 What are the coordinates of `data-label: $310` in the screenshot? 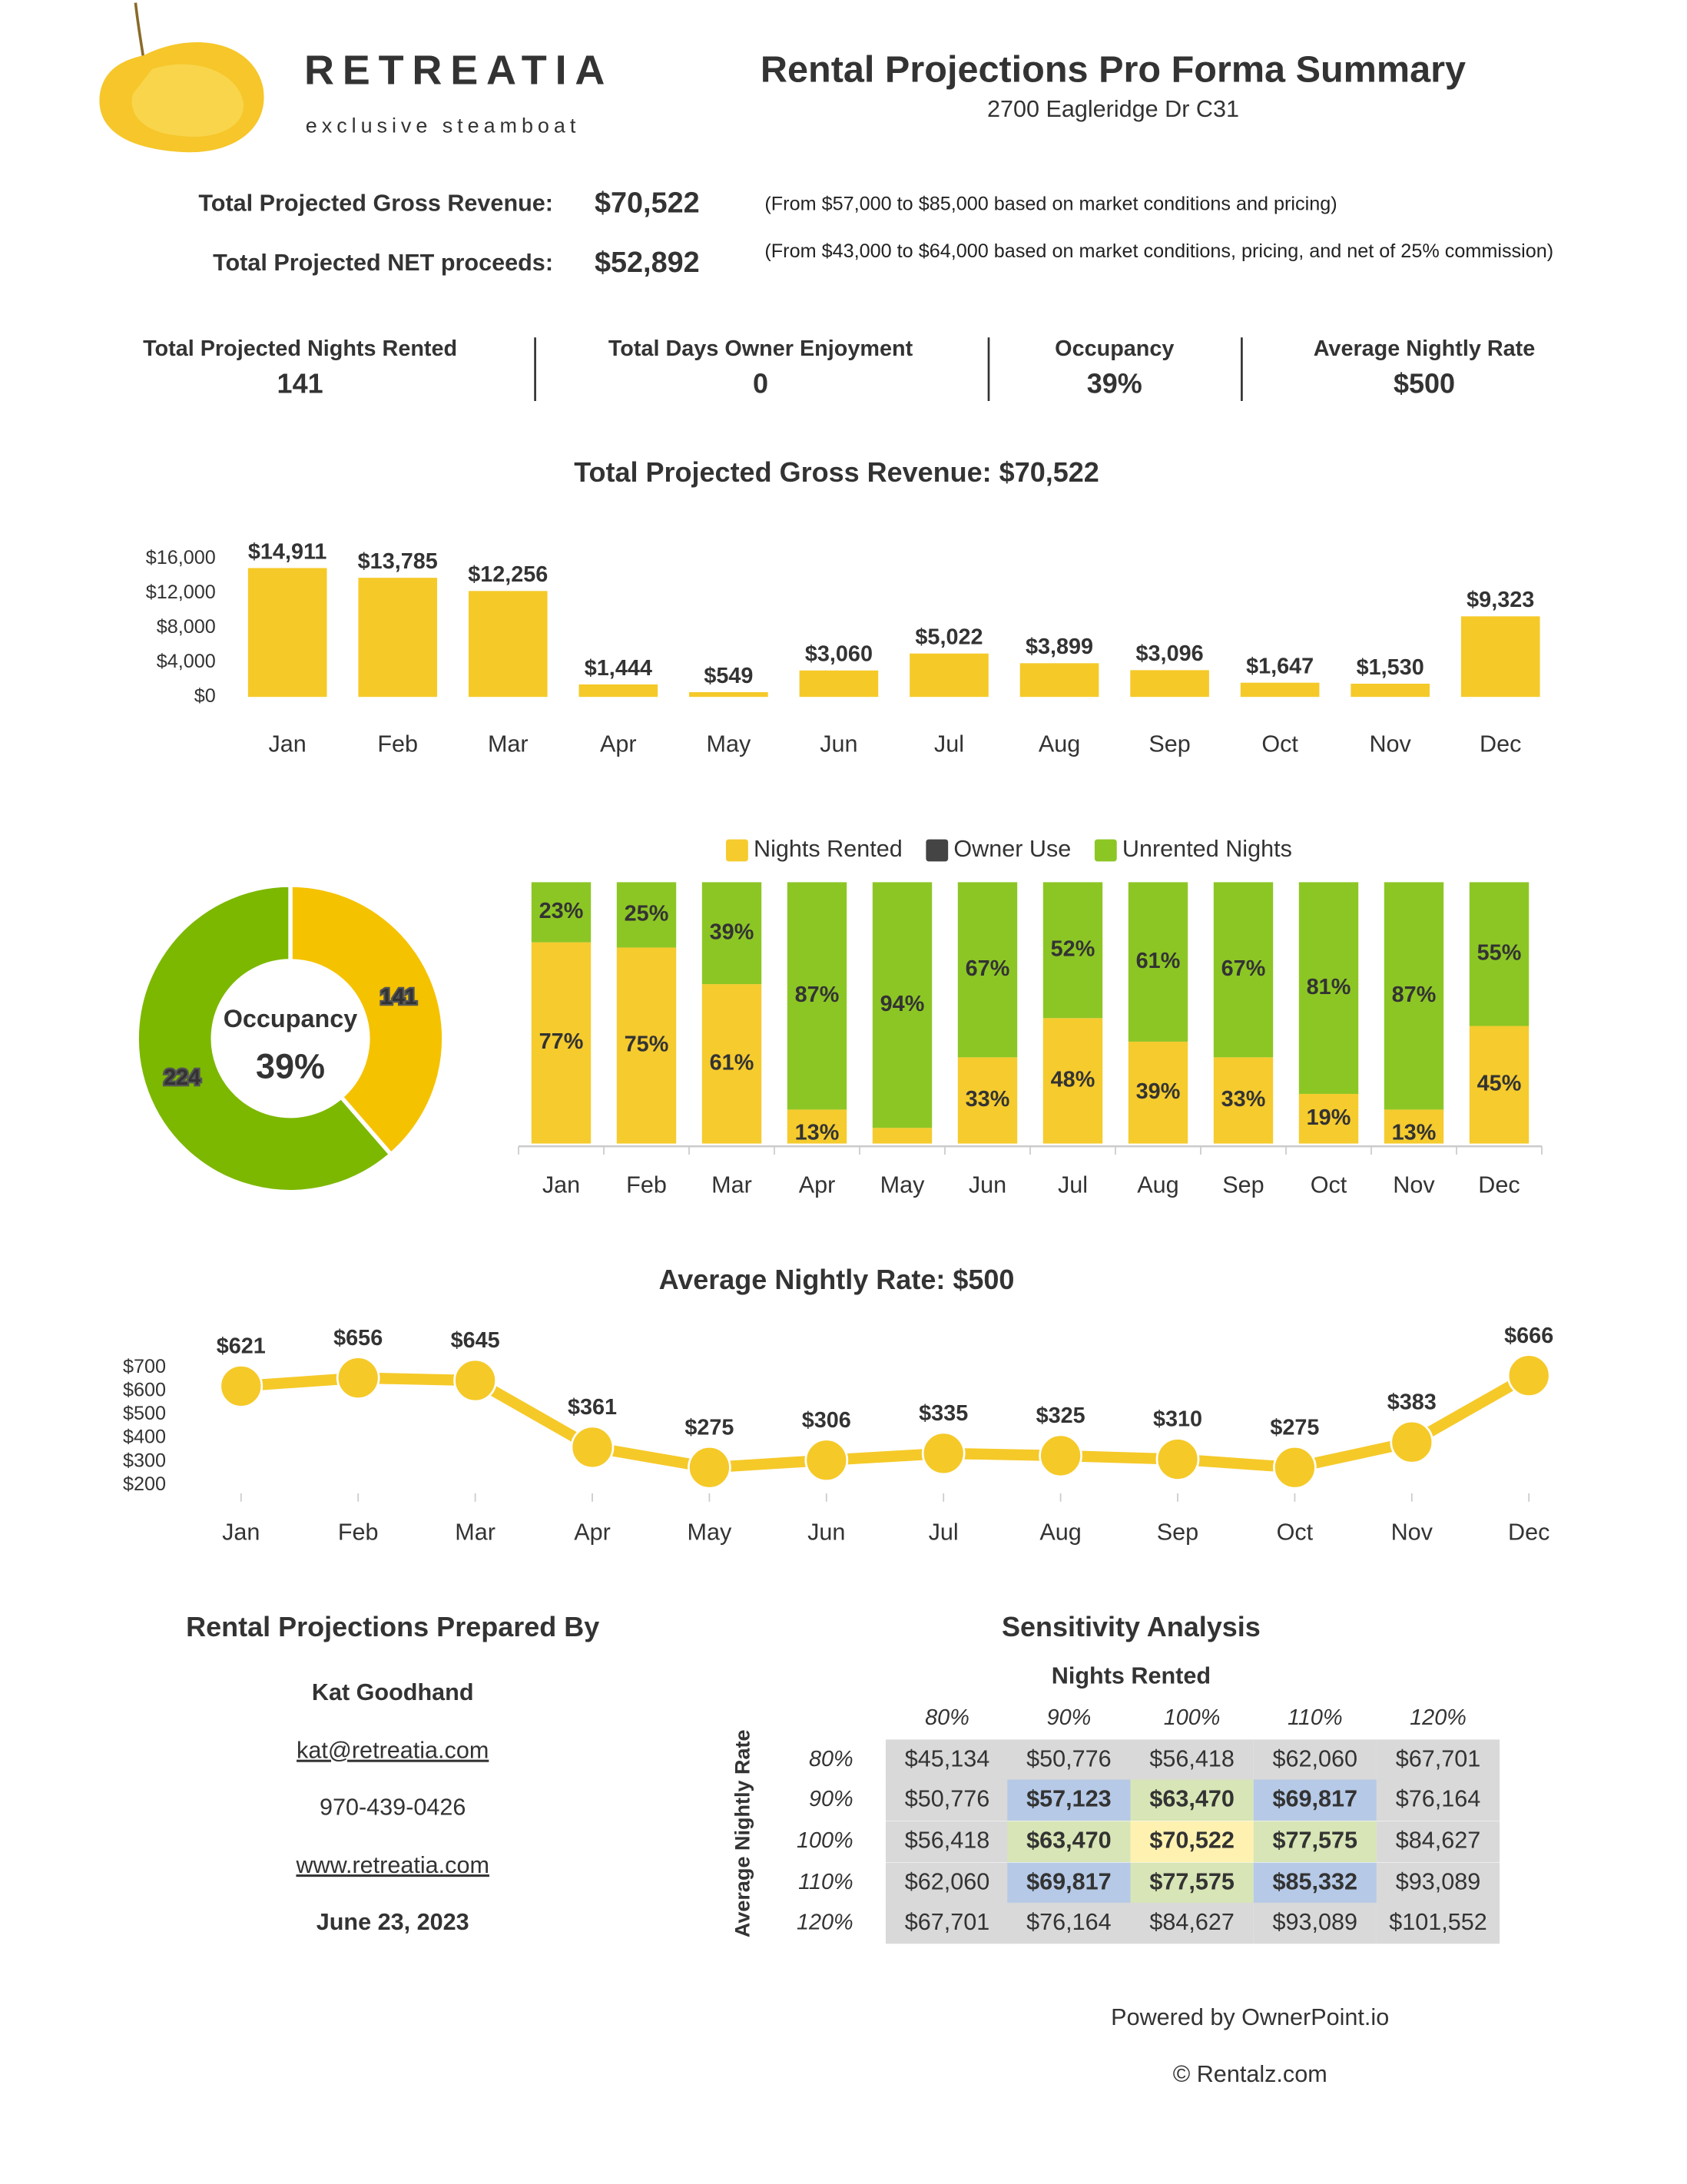 It's located at (1177, 1420).